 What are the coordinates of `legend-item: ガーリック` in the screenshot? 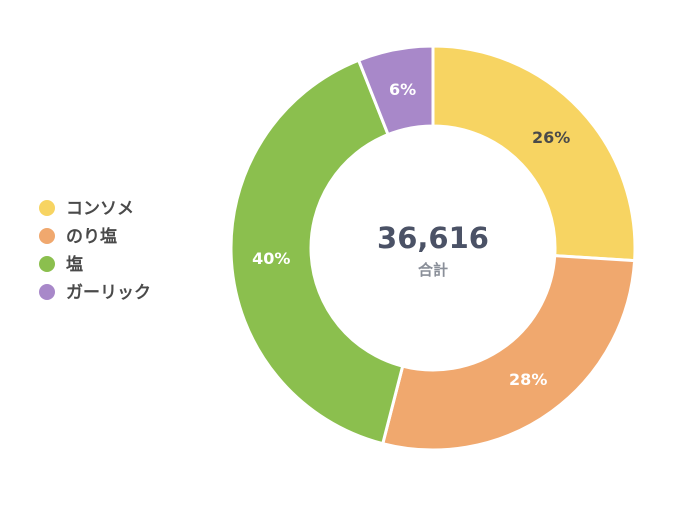 It's located at (95, 293).